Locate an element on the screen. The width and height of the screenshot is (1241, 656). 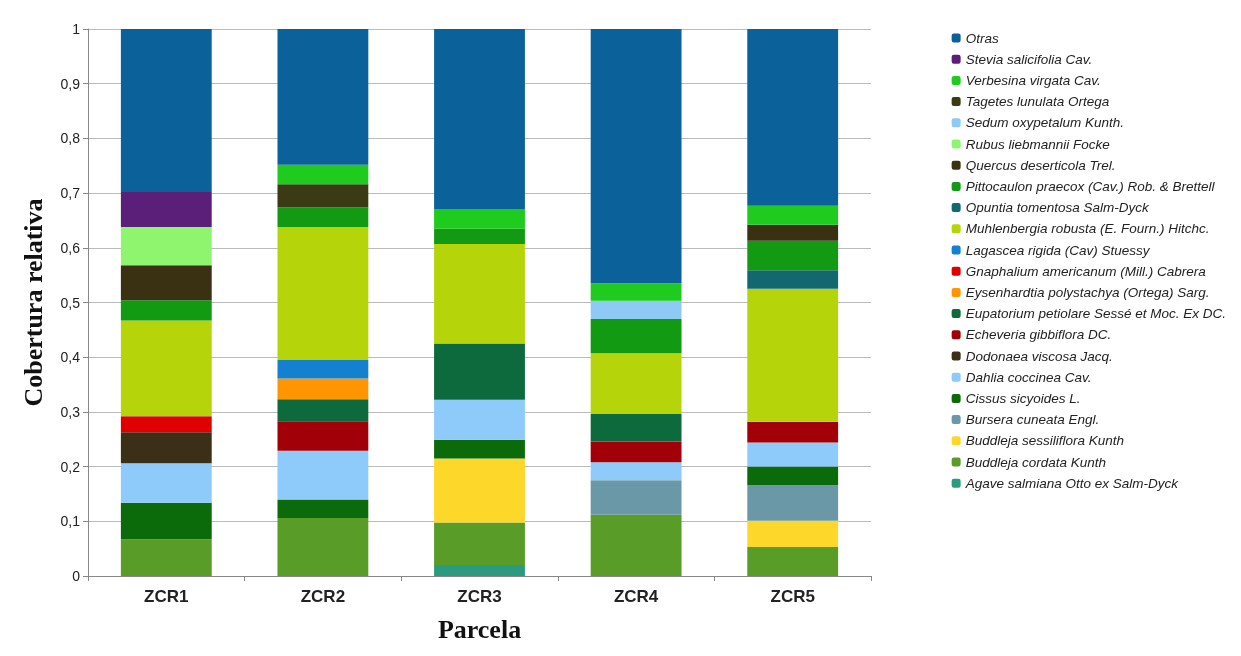
y-tick-label: 0,5 is located at coordinates (70, 302).